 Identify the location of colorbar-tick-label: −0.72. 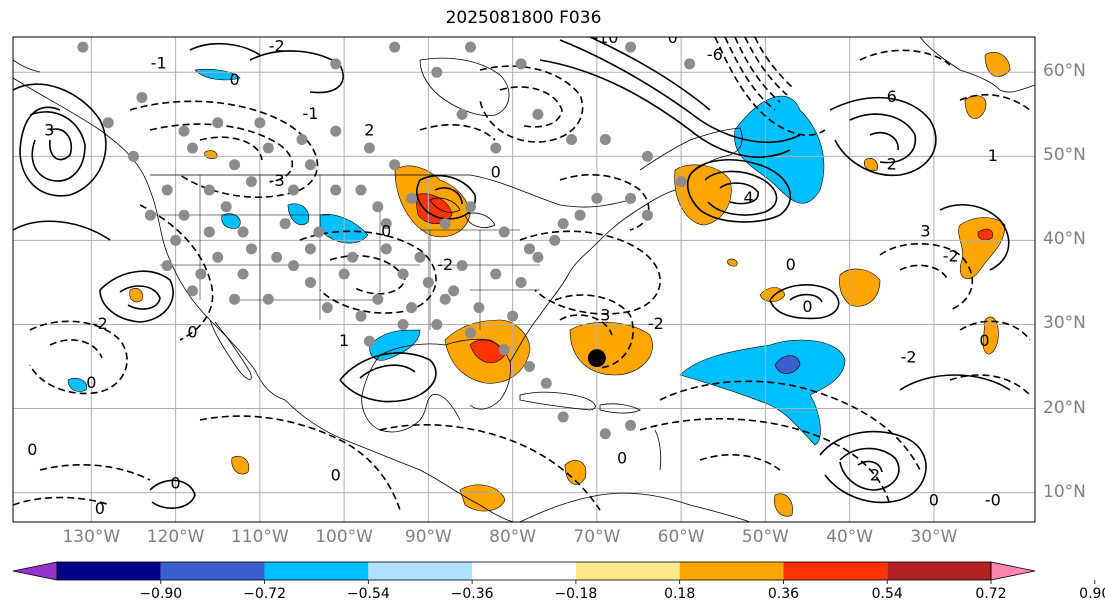
(264, 594).